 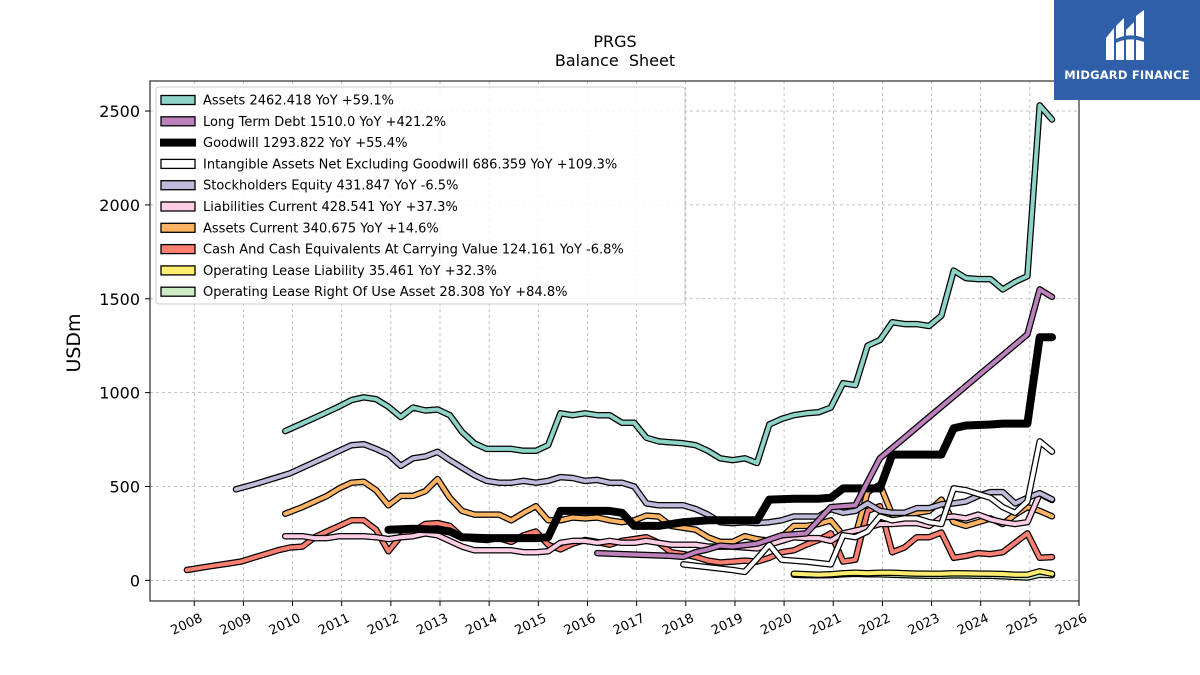 I want to click on legend-label: Assets 2462.418 YoY +59.1%, so click(x=298, y=101).